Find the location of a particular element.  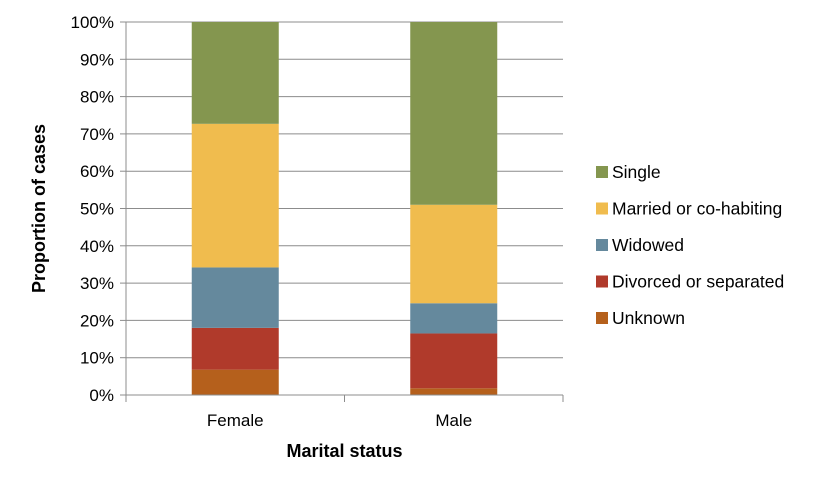

y-tick-label: 50% is located at coordinates (97, 209).